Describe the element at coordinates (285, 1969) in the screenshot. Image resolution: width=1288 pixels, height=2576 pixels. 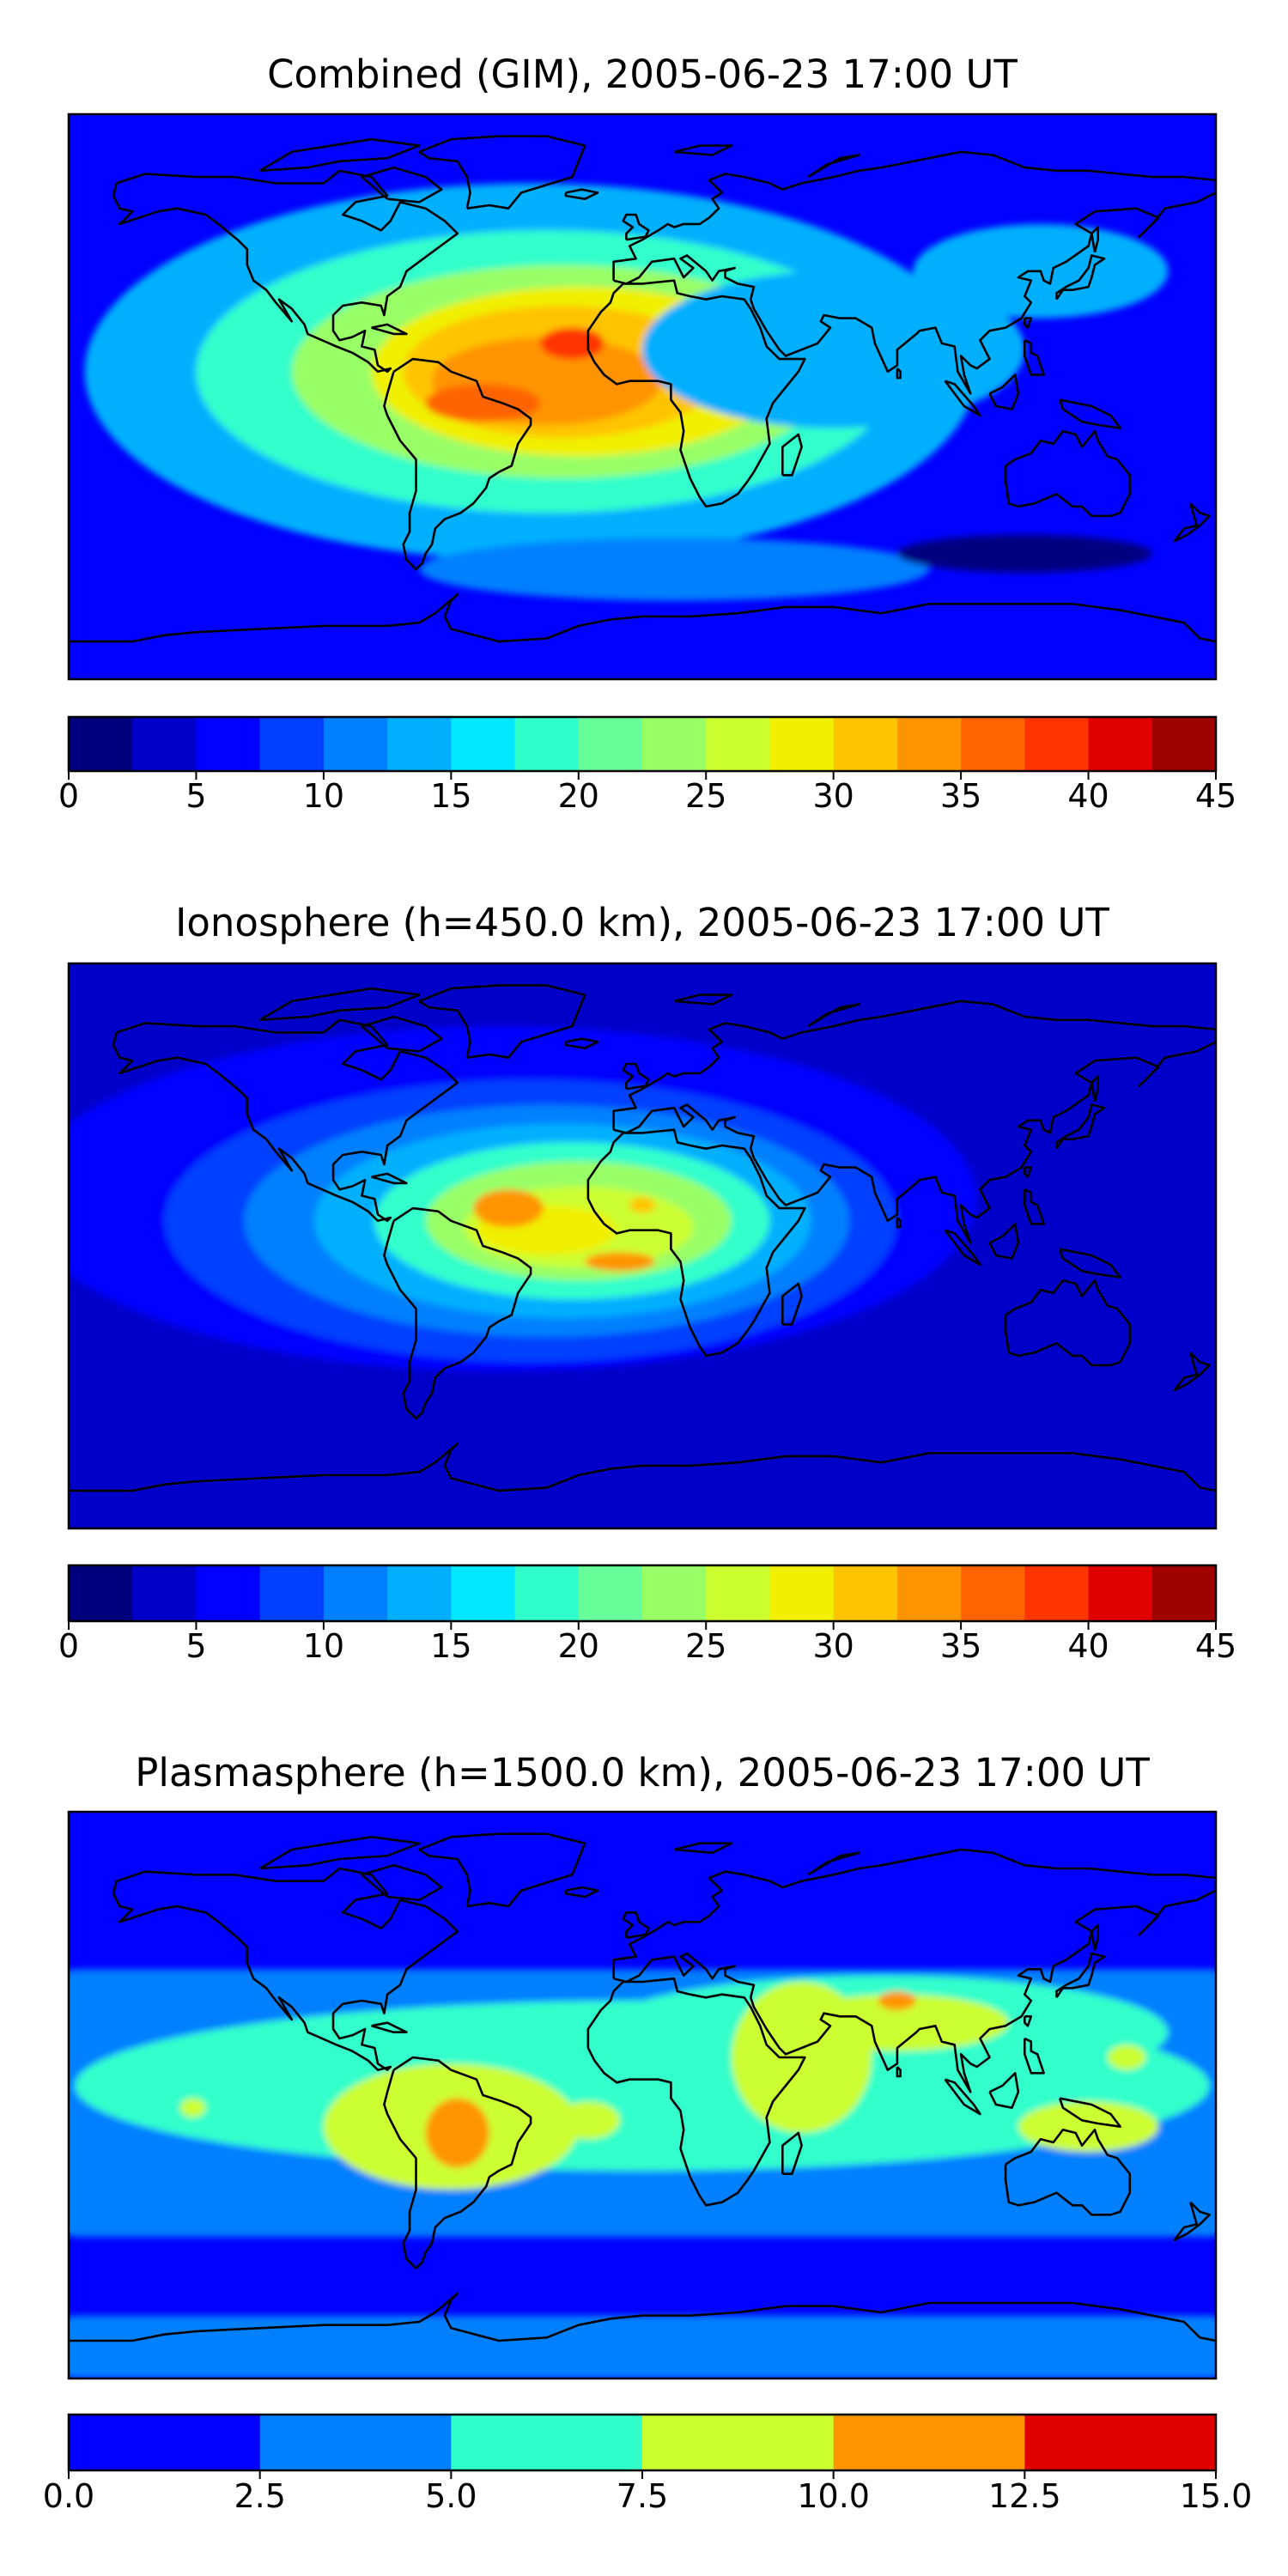
I see `coastline-north-america` at that location.